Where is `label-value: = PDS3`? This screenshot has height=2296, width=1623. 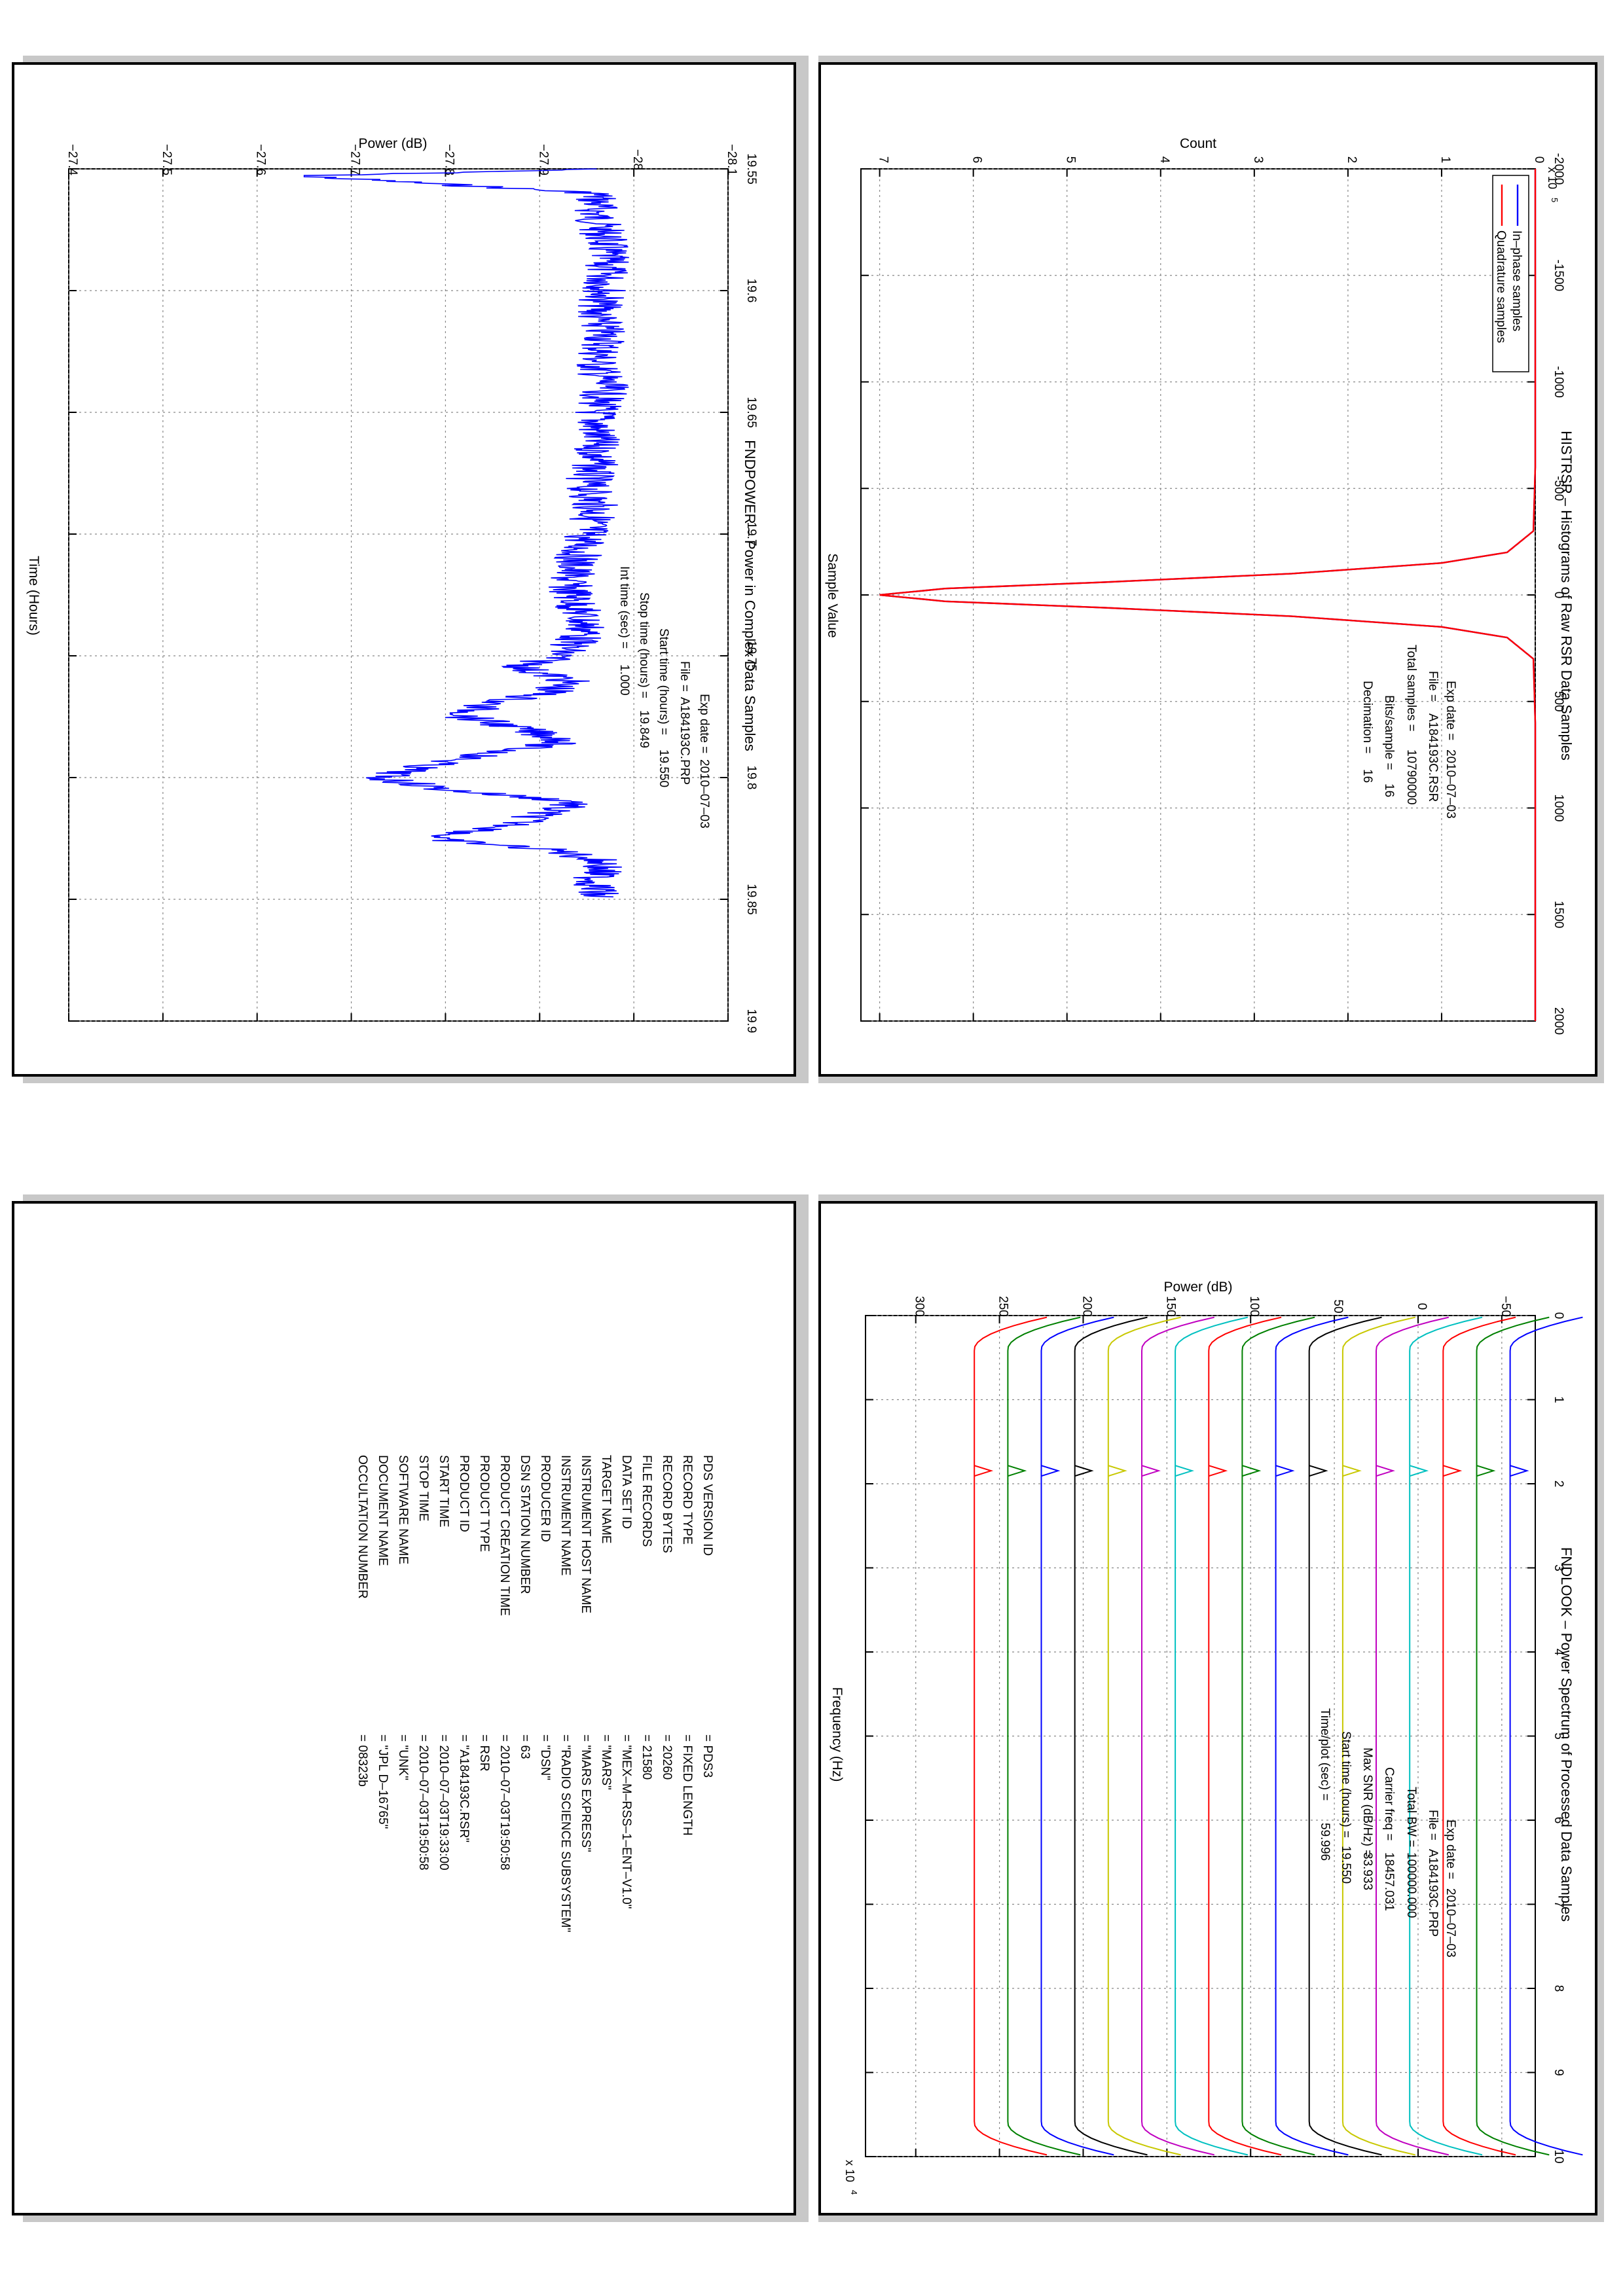
label-value: = PDS3 is located at coordinates (707, 1756).